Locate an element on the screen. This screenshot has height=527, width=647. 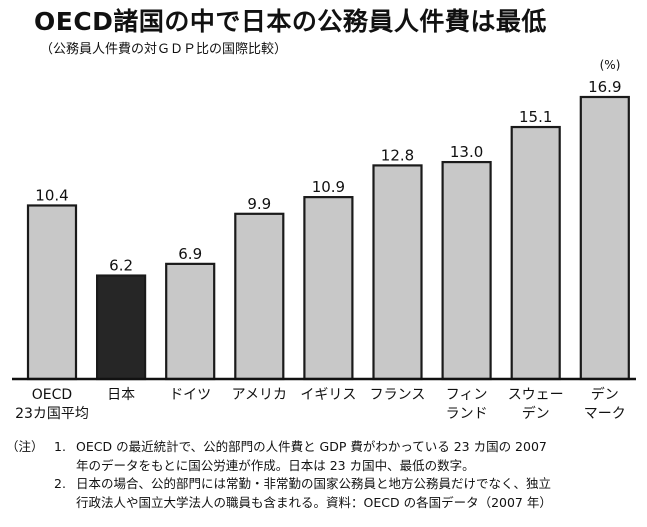
data-label: 16.9 is located at coordinates (604, 87).